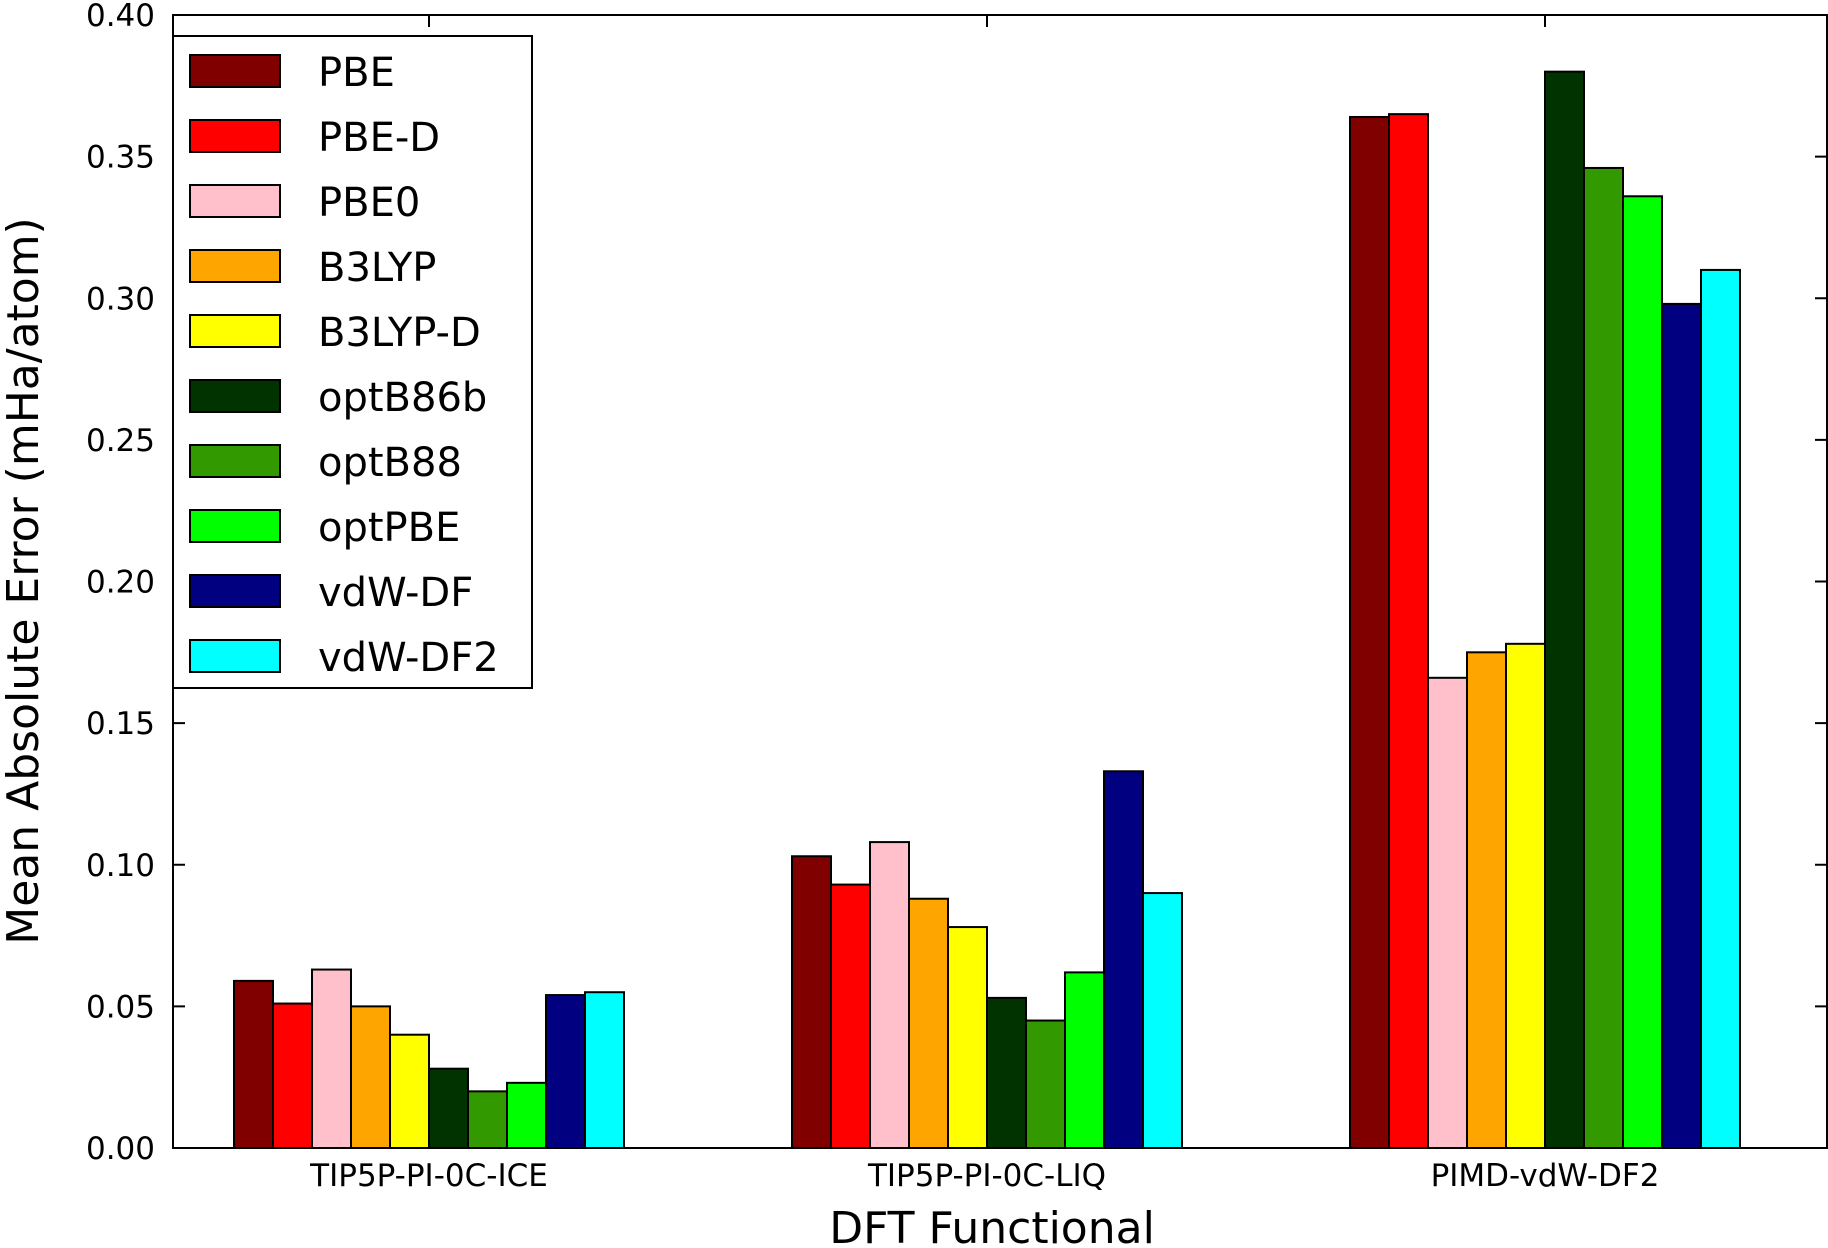  I want to click on category-label: PIMD-vdW-DF2, so click(1545, 1176).